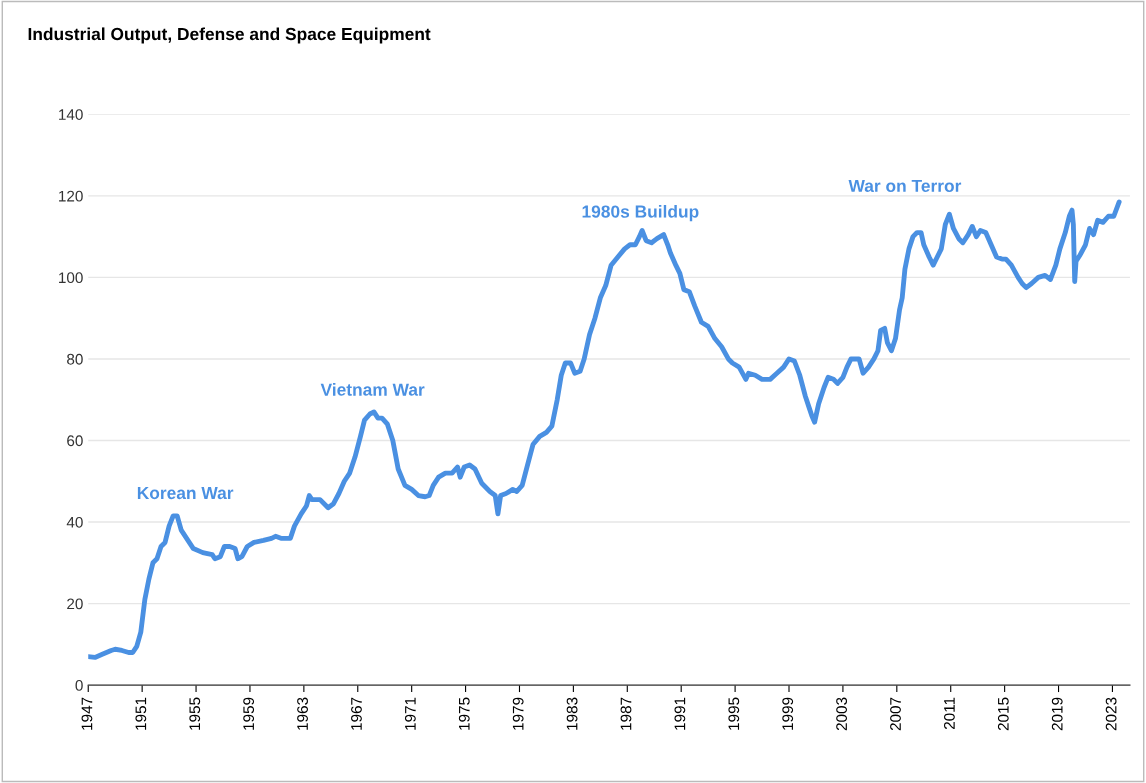 This screenshot has width=1146, height=783. What do you see at coordinates (572, 713) in the screenshot?
I see `x-tick-label: 1983` at bounding box center [572, 713].